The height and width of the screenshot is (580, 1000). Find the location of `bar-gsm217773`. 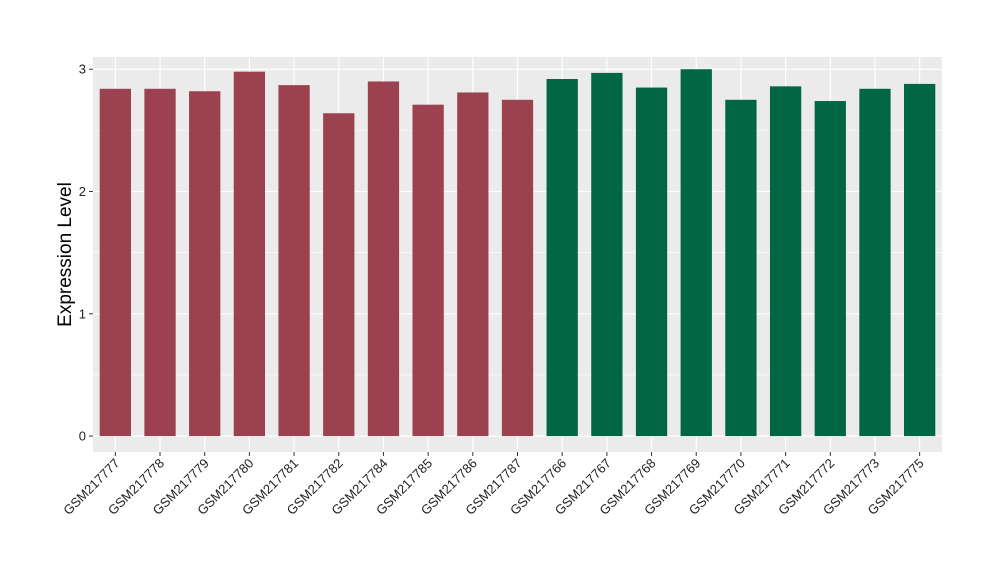

bar-gsm217773 is located at coordinates (875, 262).